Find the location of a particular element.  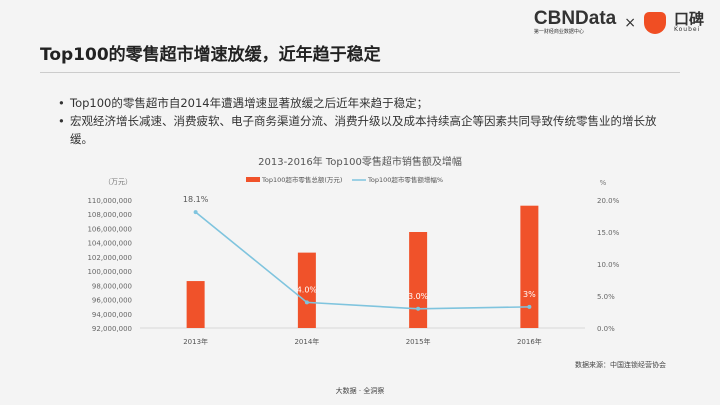

y-tick-label: 102,000,000 is located at coordinates (109, 258).